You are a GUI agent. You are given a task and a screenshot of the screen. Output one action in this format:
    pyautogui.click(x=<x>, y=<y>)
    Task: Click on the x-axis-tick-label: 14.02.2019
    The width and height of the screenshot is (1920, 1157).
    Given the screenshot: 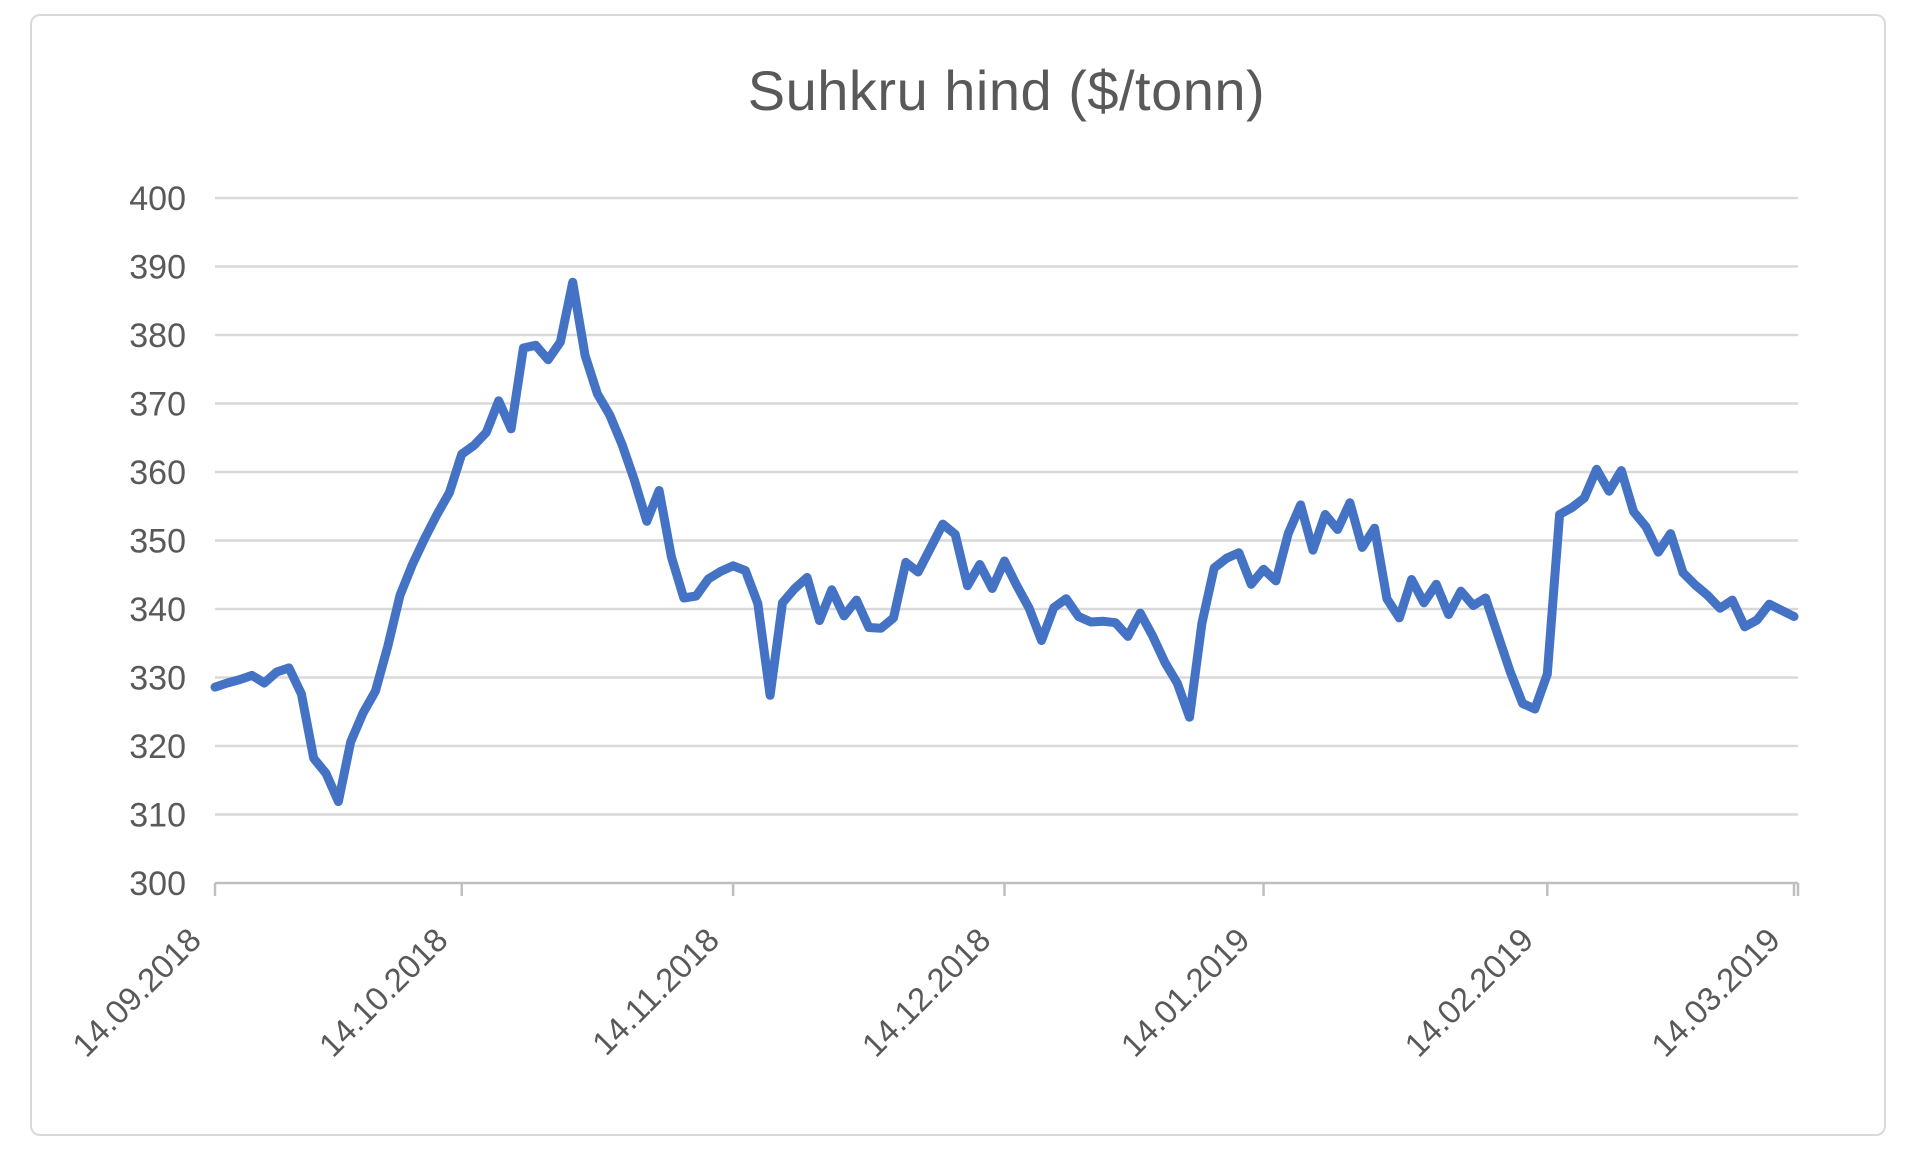 What is the action you would take?
    pyautogui.click(x=1468, y=992)
    